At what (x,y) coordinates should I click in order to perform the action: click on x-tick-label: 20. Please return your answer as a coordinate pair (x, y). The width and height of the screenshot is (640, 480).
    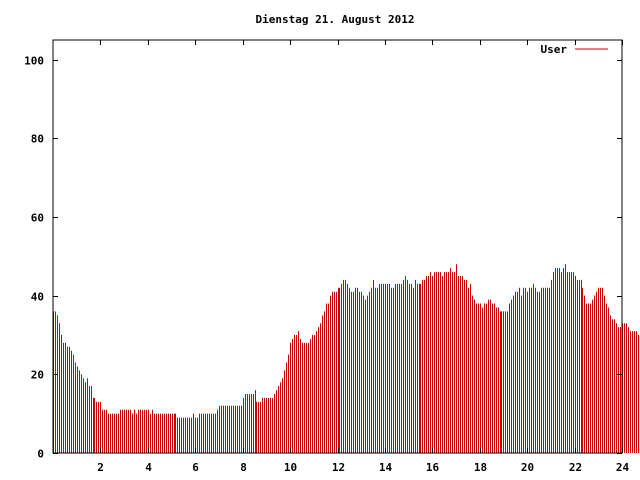
    Looking at the image, I should click on (527, 467).